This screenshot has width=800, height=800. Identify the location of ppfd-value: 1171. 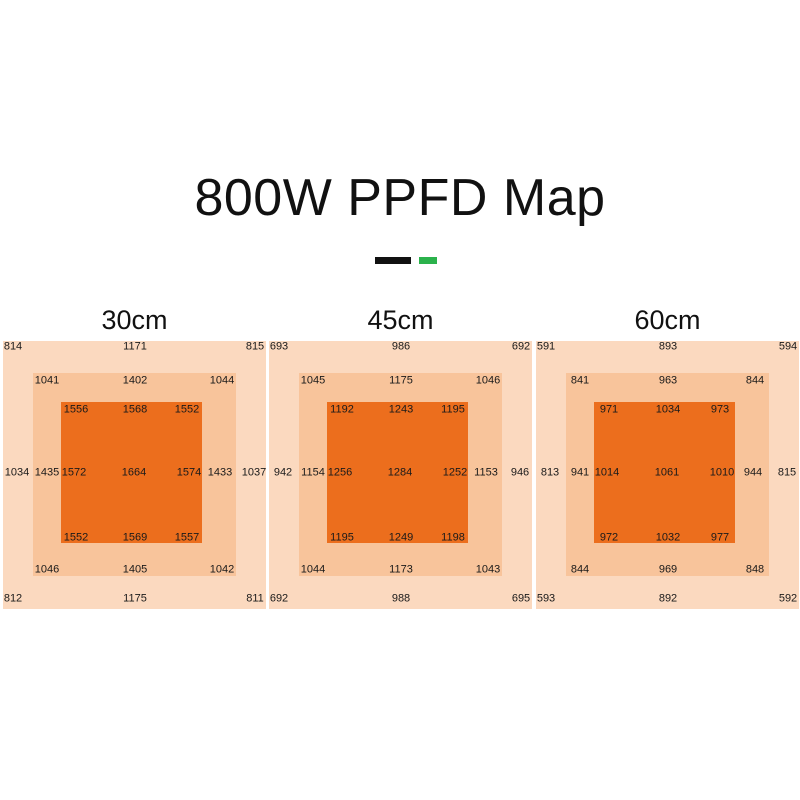
(135, 346).